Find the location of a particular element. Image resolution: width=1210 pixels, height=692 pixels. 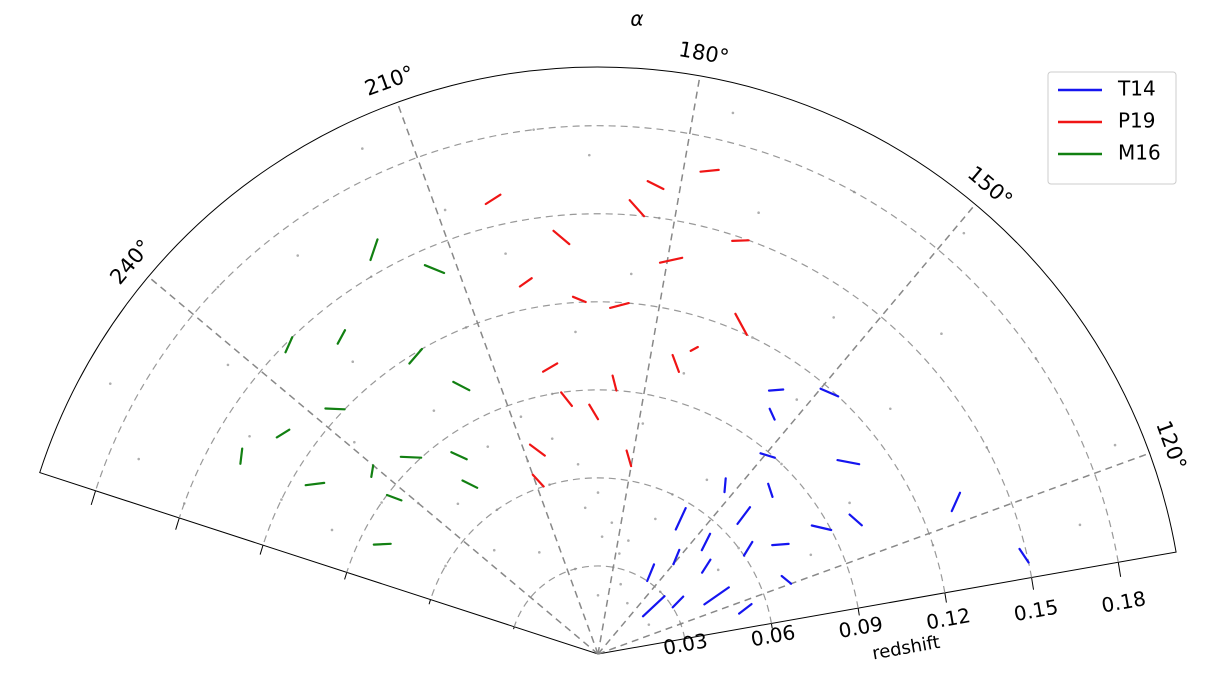

chart-title: α is located at coordinates (636, 19).